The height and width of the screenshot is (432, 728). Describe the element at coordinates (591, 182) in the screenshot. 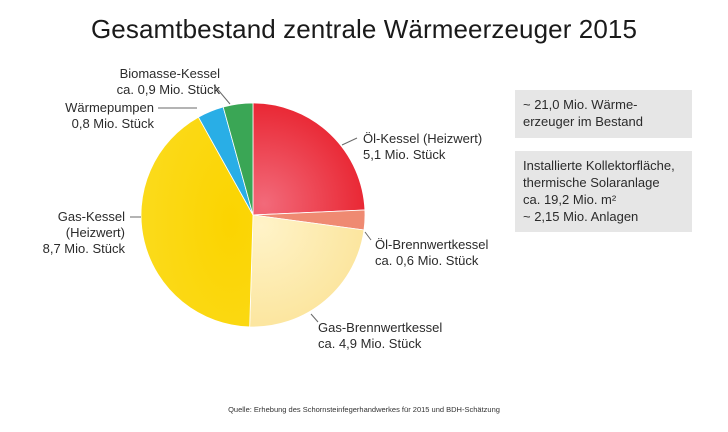

I see `infobox-solar-line2: thermische Solaranlage` at that location.